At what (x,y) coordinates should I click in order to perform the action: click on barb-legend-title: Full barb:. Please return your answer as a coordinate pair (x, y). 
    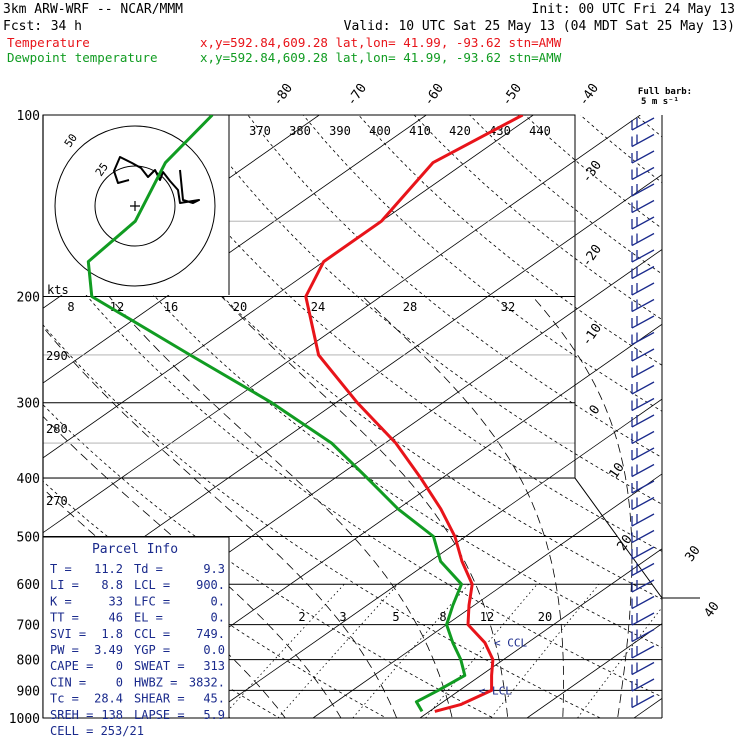
    Looking at the image, I should click on (665, 92).